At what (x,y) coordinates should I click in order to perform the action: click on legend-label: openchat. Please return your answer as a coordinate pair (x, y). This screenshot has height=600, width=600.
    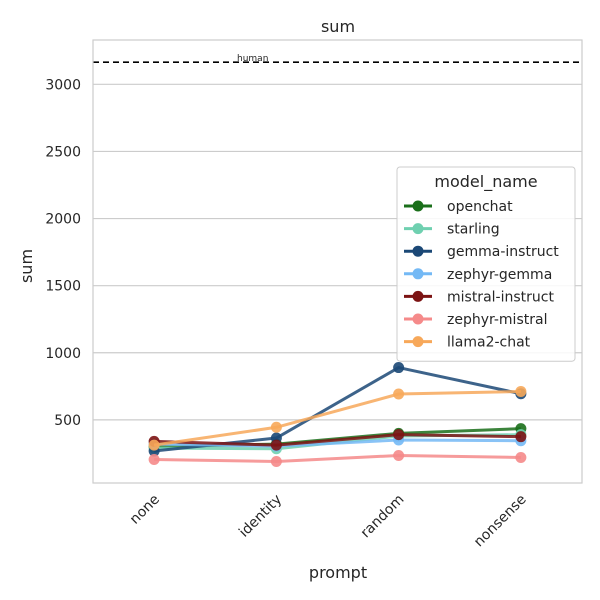
    Looking at the image, I should click on (480, 207).